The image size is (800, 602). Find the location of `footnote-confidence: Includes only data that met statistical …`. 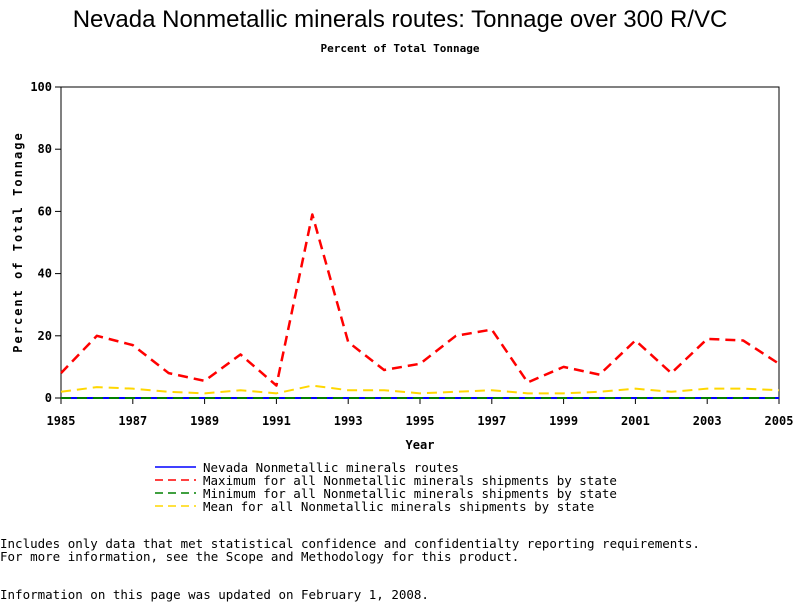

footnote-confidence: Includes only data that met statistical … is located at coordinates (350, 543).